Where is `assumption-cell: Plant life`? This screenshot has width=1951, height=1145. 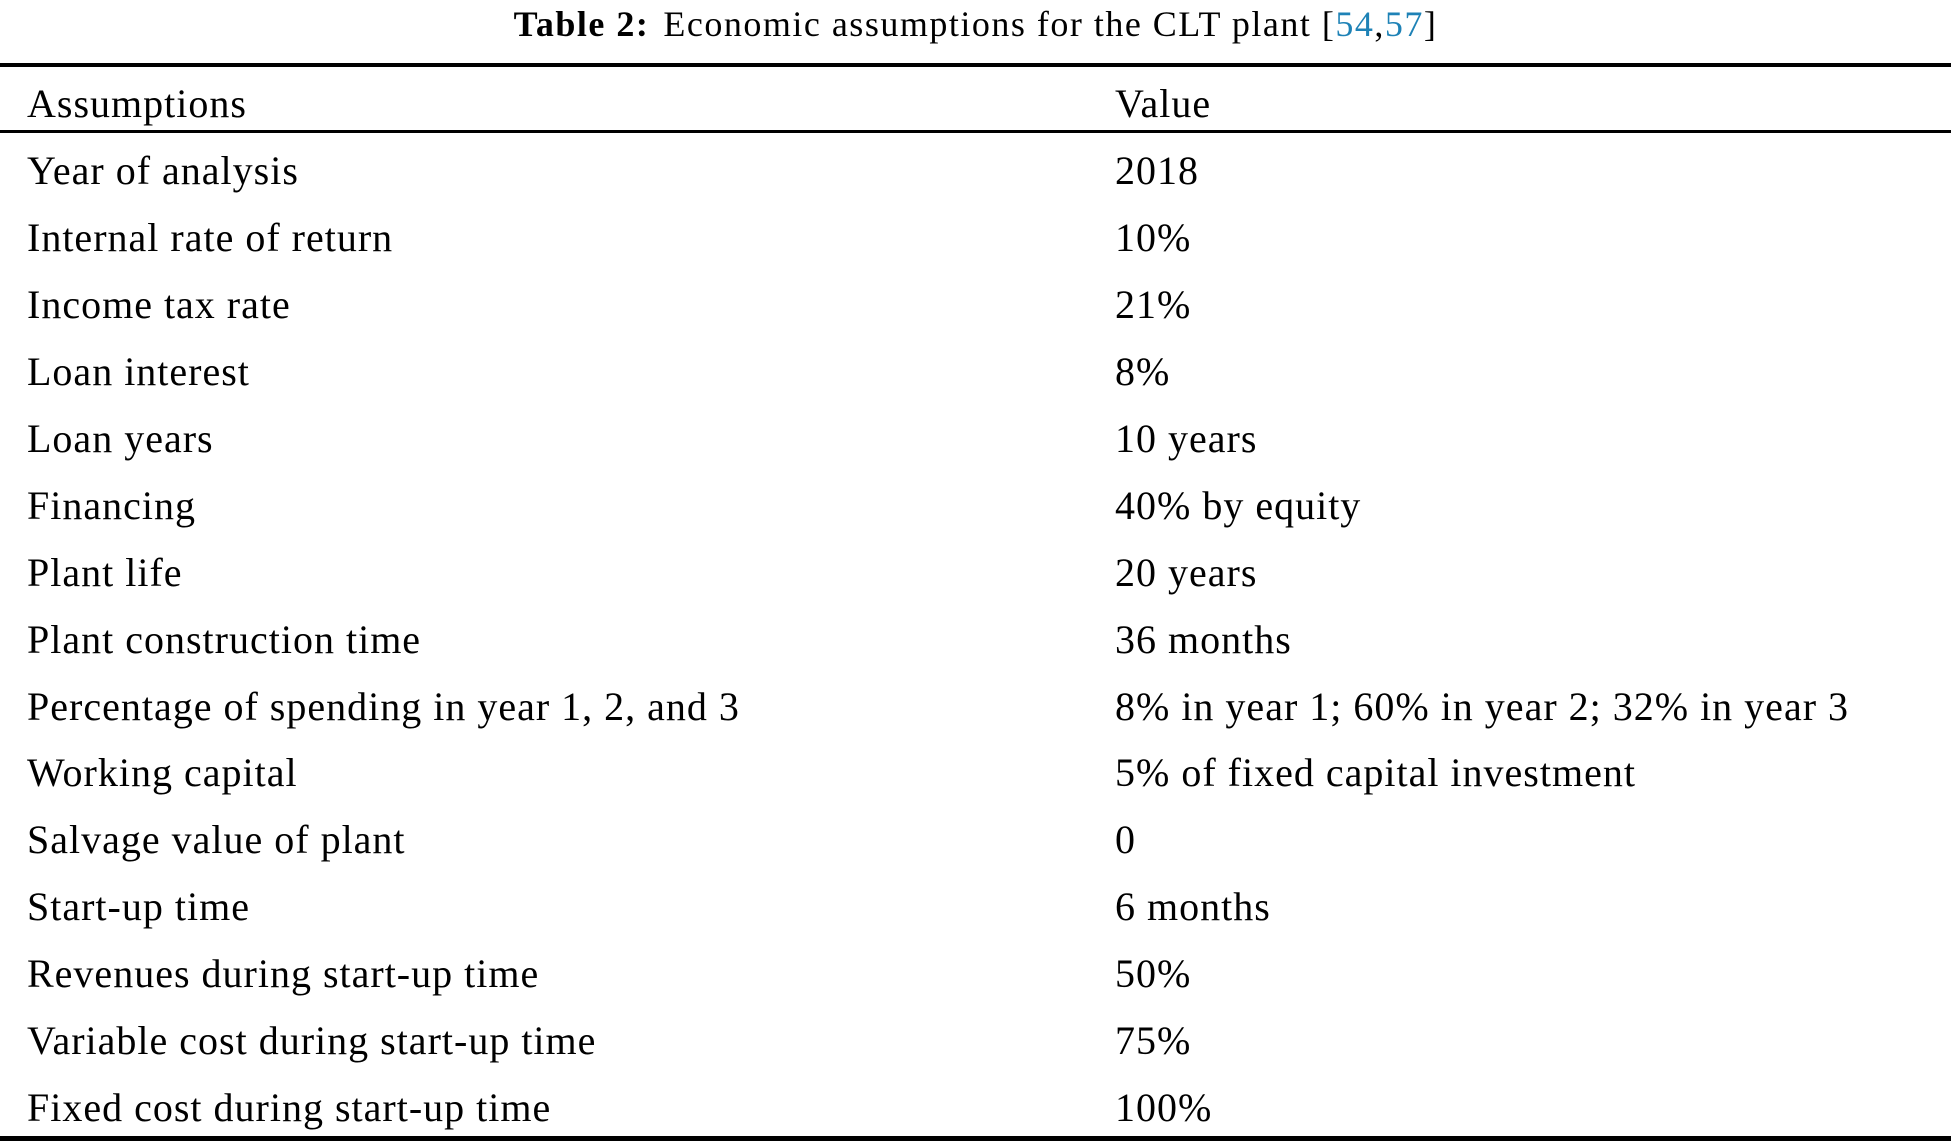
assumption-cell: Plant life is located at coordinates (105, 572).